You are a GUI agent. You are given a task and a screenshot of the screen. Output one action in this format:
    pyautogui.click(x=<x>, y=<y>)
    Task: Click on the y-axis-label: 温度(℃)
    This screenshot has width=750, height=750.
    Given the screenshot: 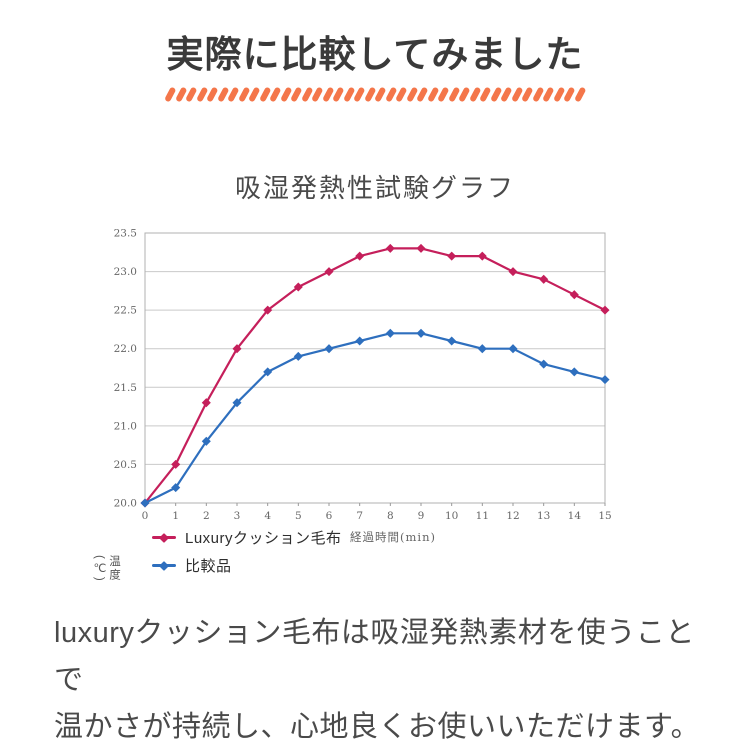 What is the action you would take?
    pyautogui.click(x=106, y=569)
    